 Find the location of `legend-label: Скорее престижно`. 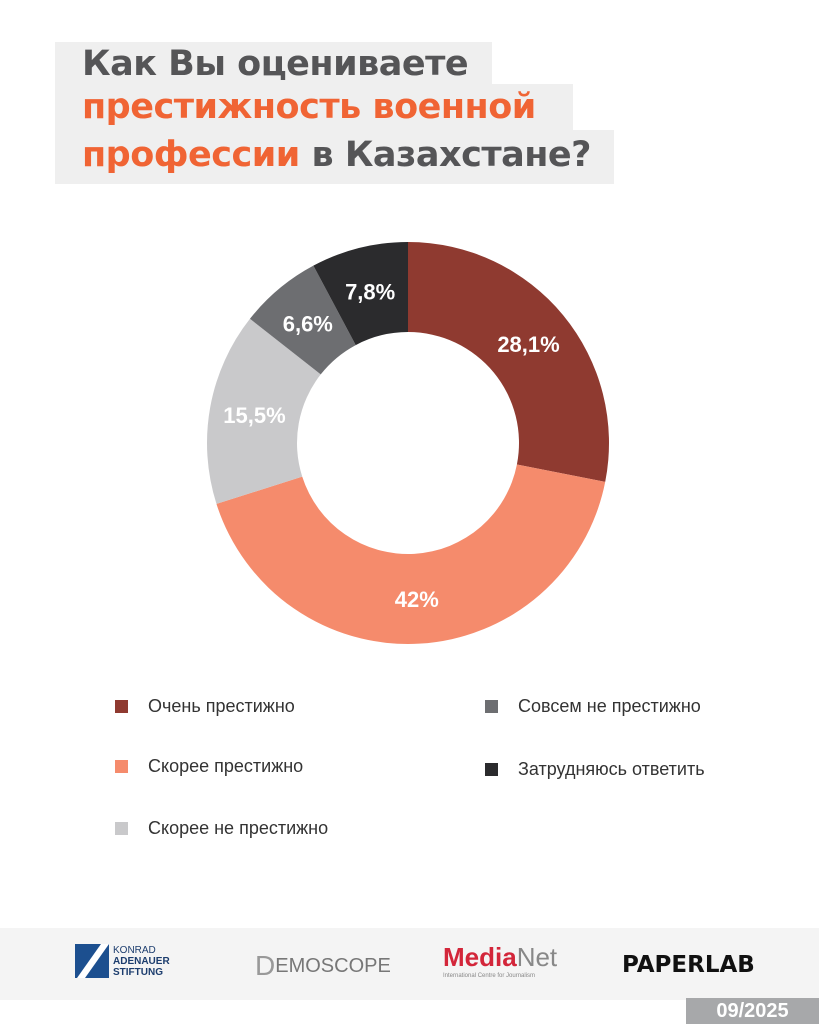

legend-label: Скорее престижно is located at coordinates (226, 766).